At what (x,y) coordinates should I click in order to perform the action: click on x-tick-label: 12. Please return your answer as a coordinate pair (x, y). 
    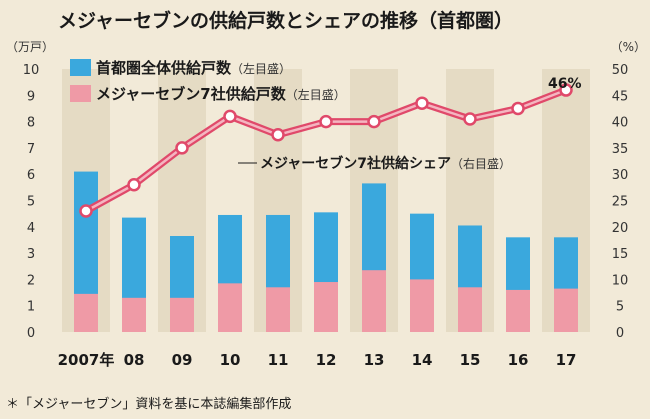
    Looking at the image, I should click on (326, 360).